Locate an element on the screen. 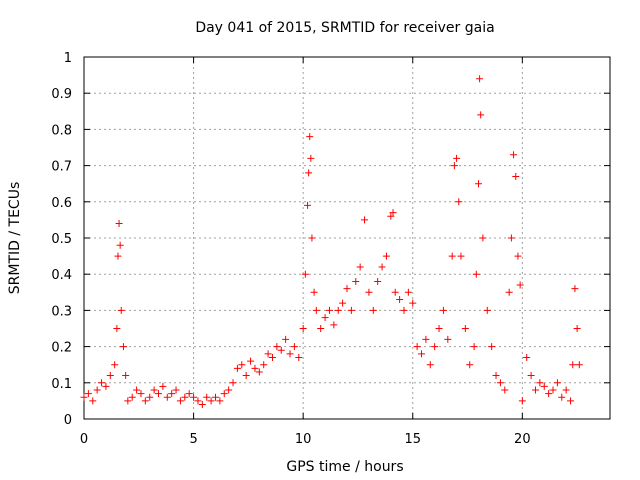  x-tick-label: 10 is located at coordinates (303, 439).